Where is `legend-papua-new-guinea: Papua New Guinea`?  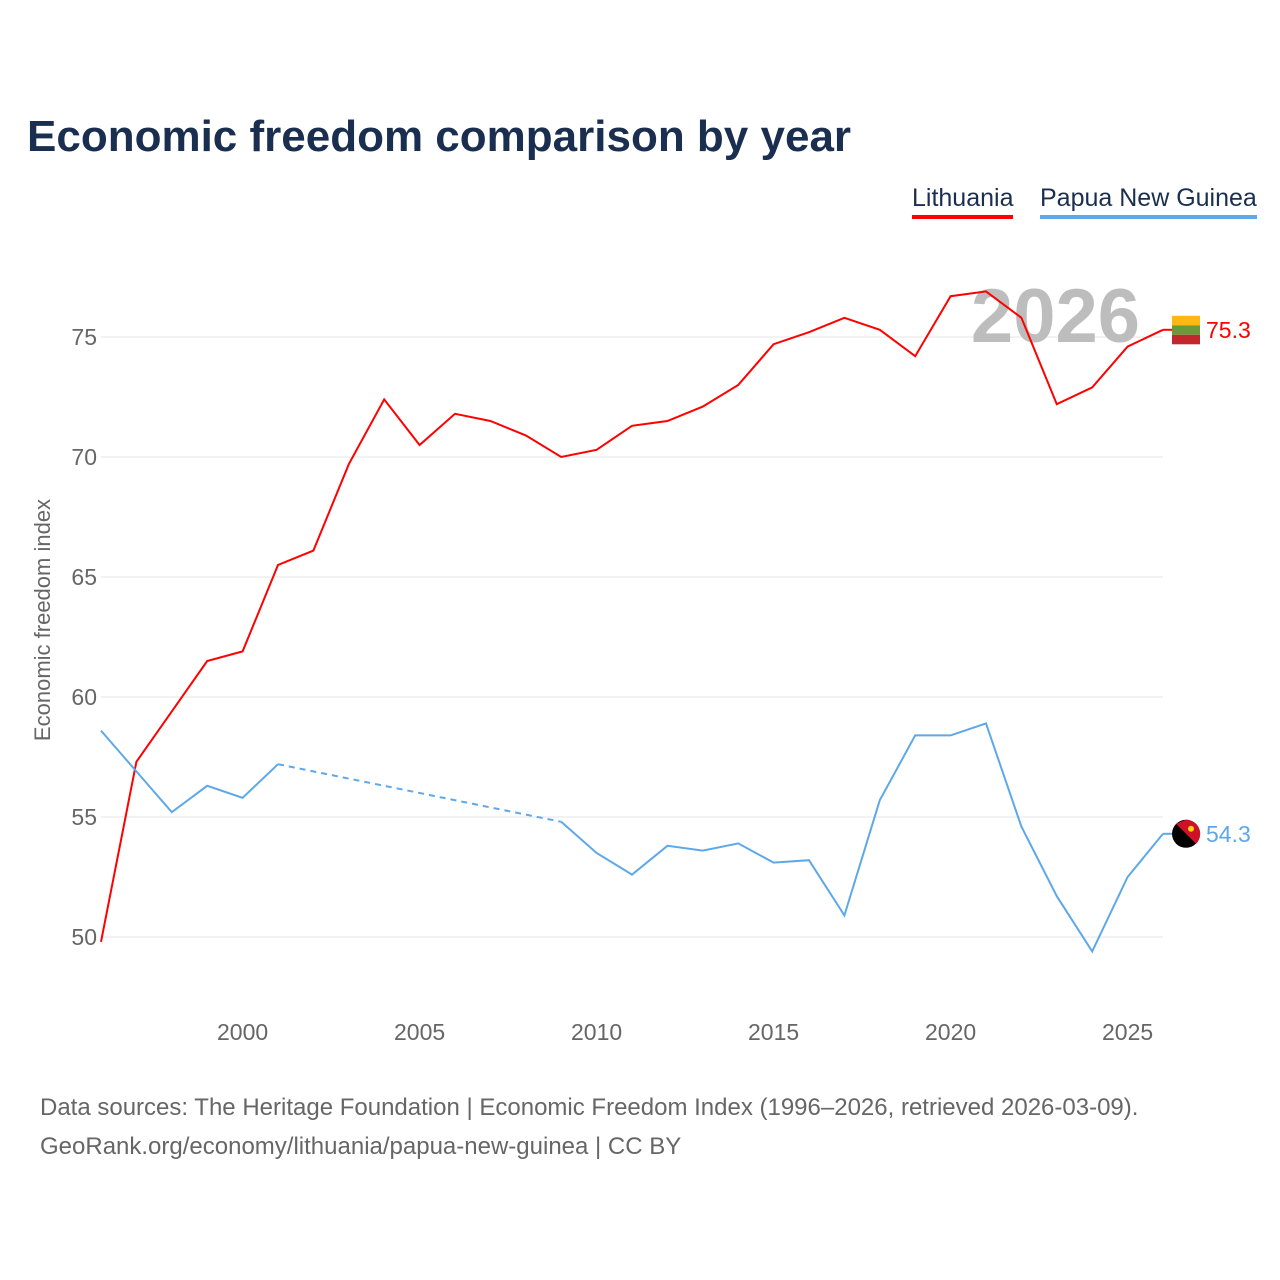 legend-papua-new-guinea: Papua New Guinea is located at coordinates (1148, 201).